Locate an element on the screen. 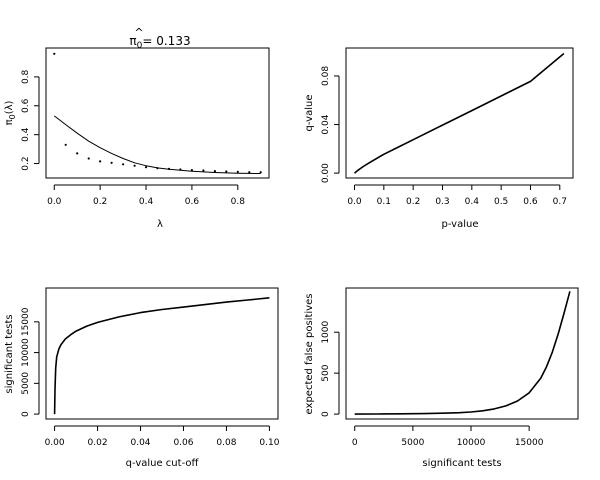 Image resolution: width=600 pixels, height=480 pixels. x-axis: 0.0 0.1 0.2 0.3 0.4 0.5 0.6 0.7 is located at coordinates (457, 195).